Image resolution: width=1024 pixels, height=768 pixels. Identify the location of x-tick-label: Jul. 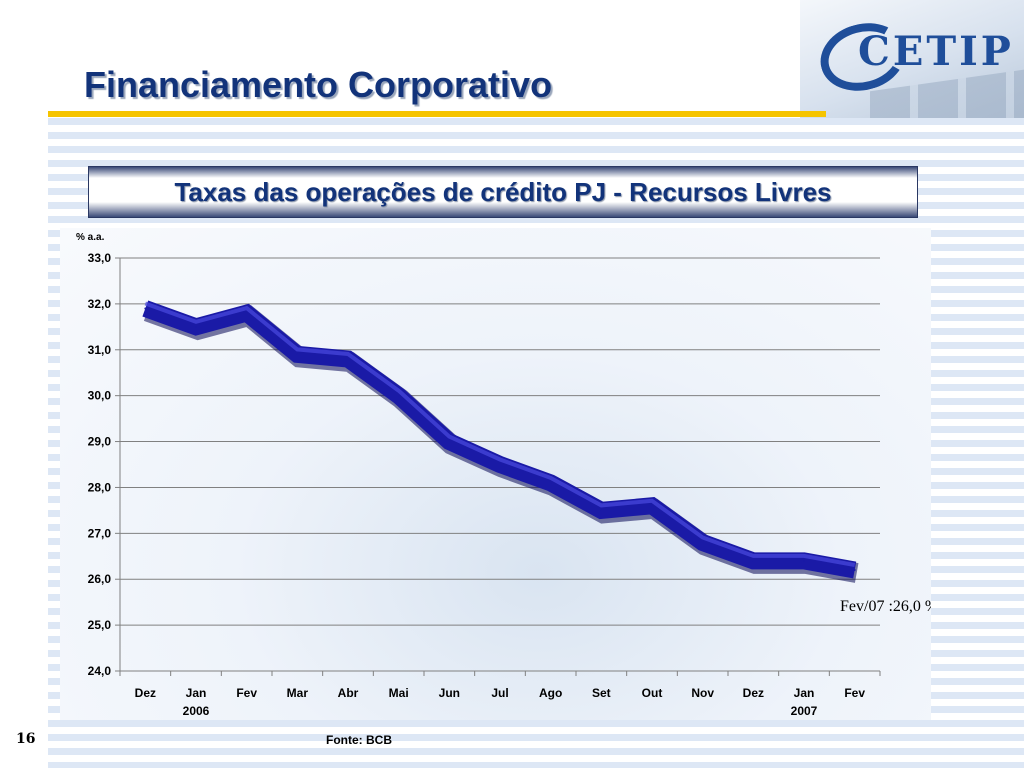
(499, 693).